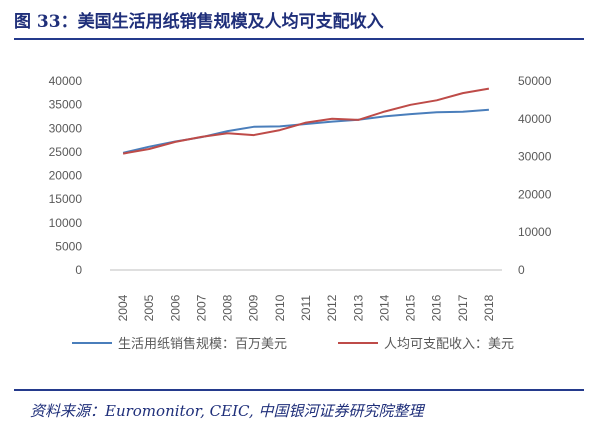 This screenshot has width=597, height=432. I want to click on x-tick-label: 2011, so click(306, 308).